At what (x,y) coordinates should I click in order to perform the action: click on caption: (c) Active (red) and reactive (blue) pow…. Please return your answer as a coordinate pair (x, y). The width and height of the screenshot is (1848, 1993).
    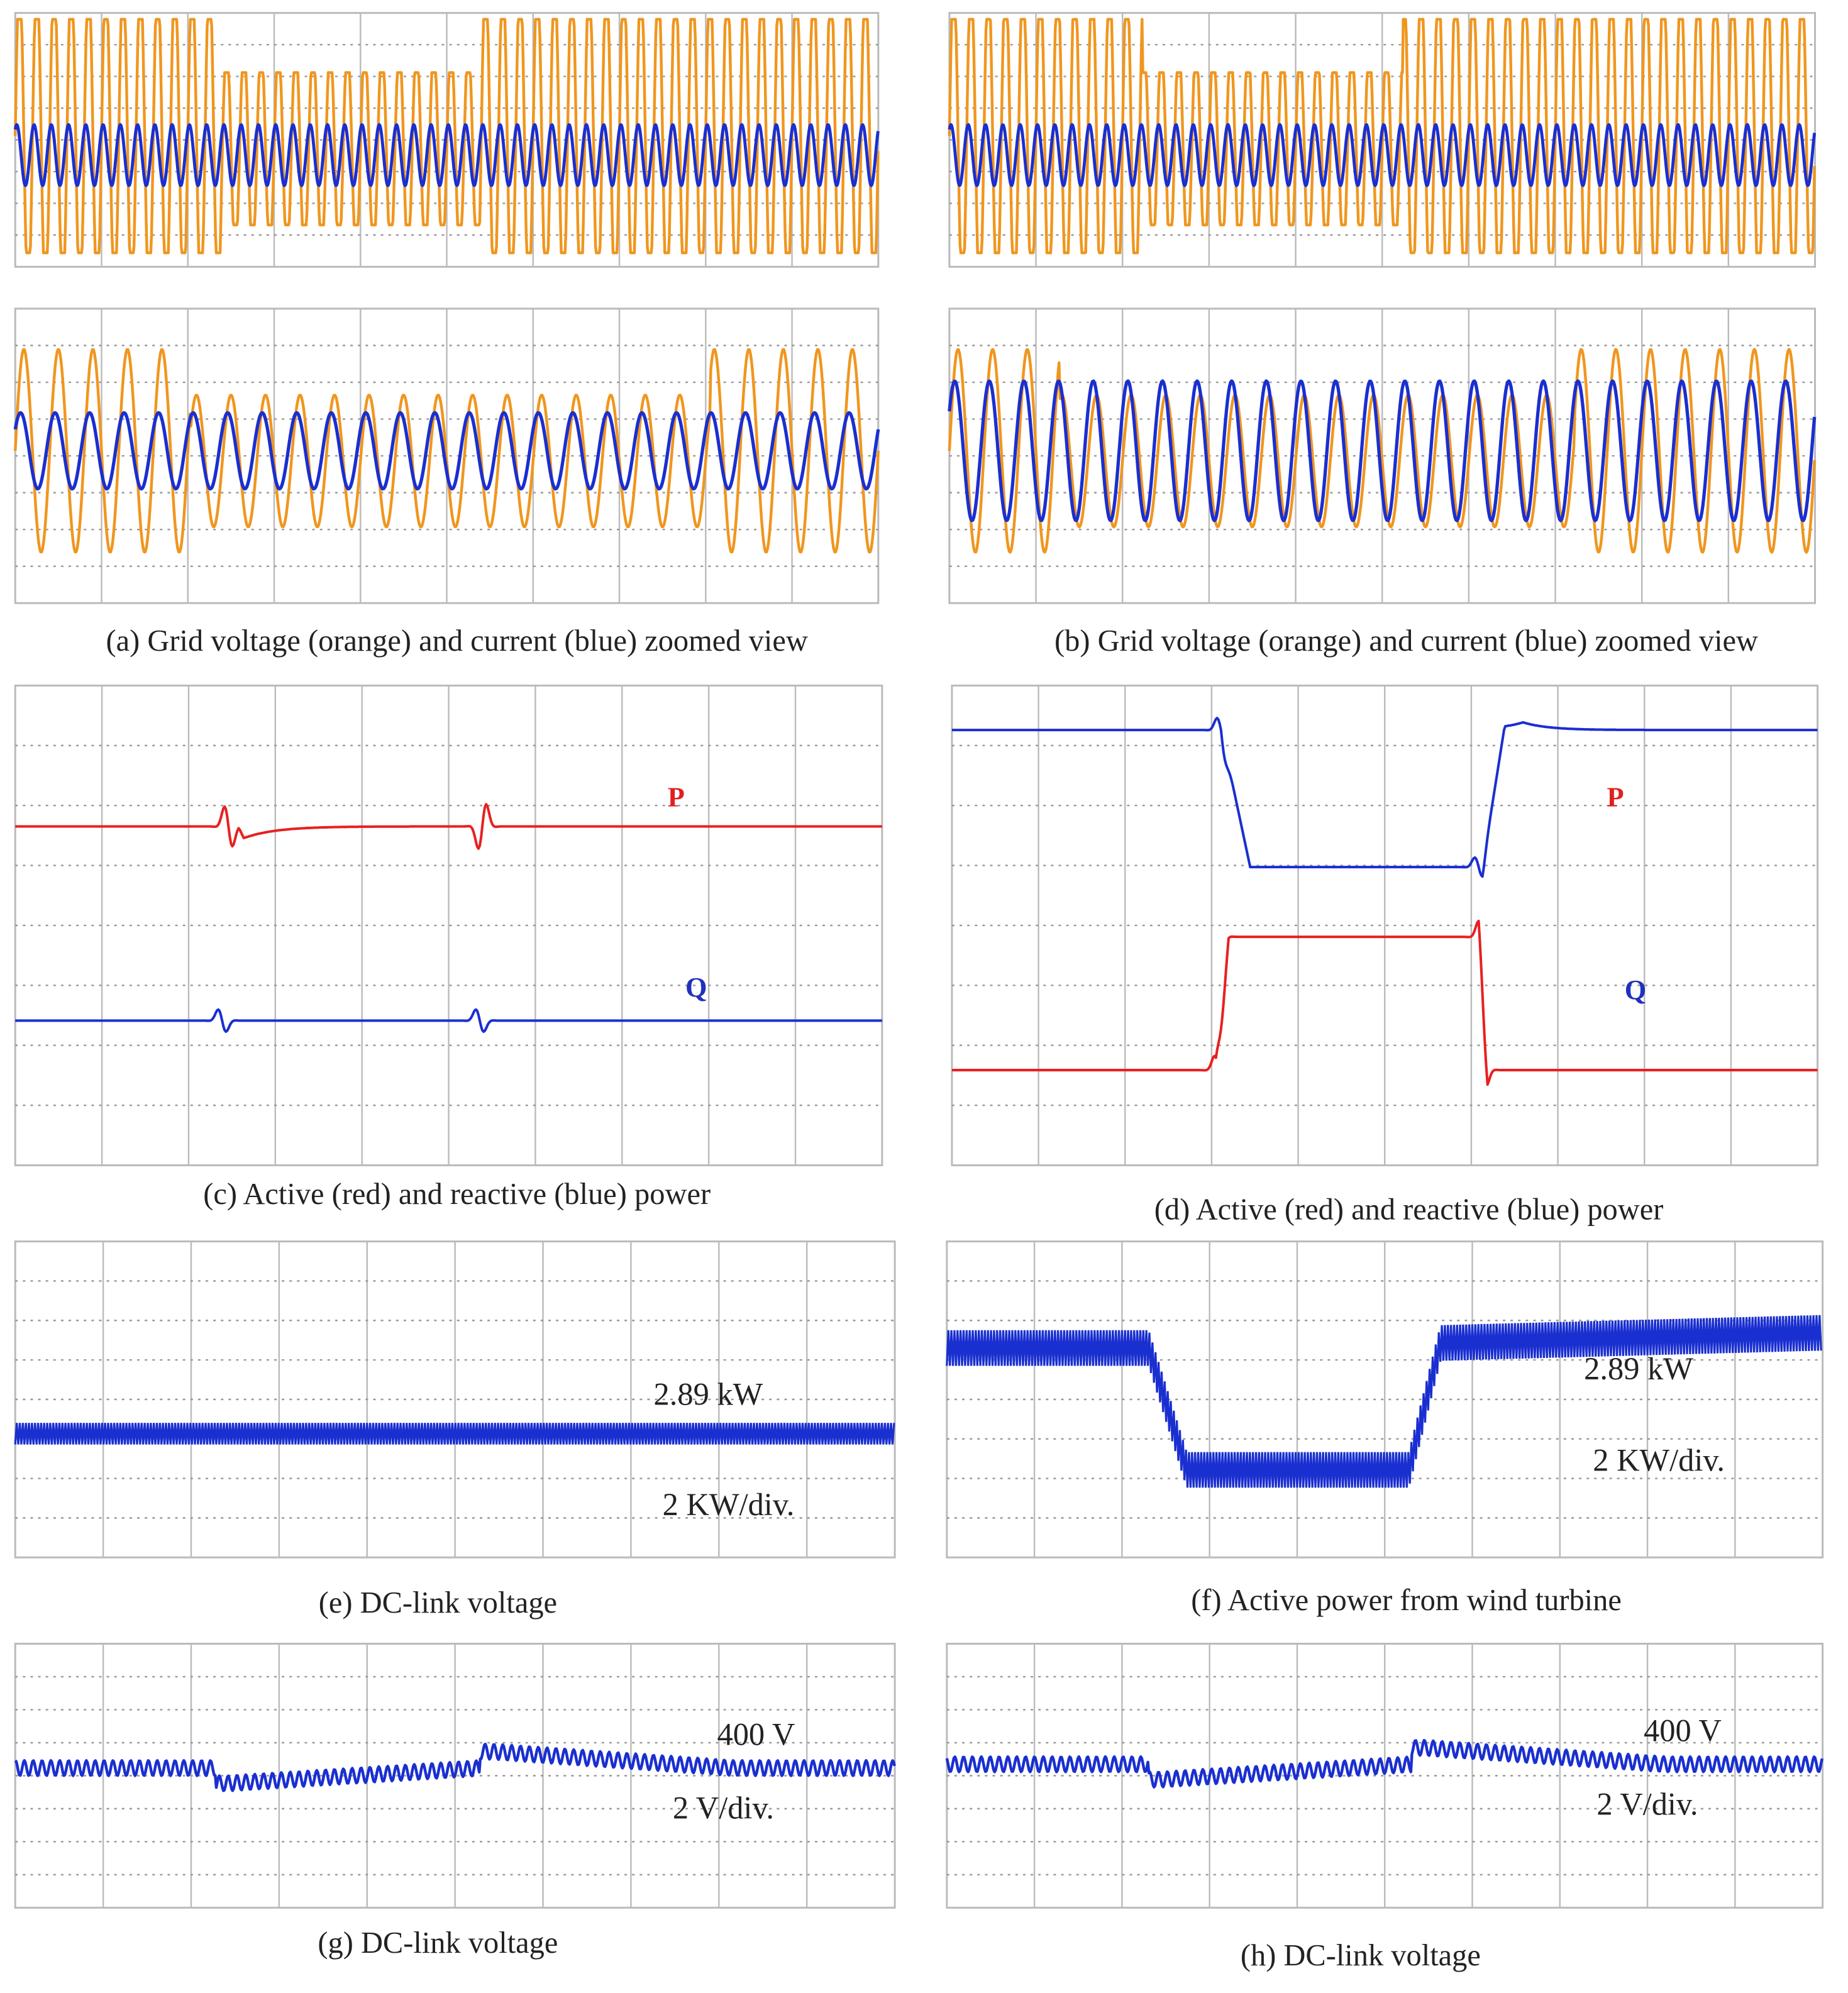
    Looking at the image, I should click on (457, 1194).